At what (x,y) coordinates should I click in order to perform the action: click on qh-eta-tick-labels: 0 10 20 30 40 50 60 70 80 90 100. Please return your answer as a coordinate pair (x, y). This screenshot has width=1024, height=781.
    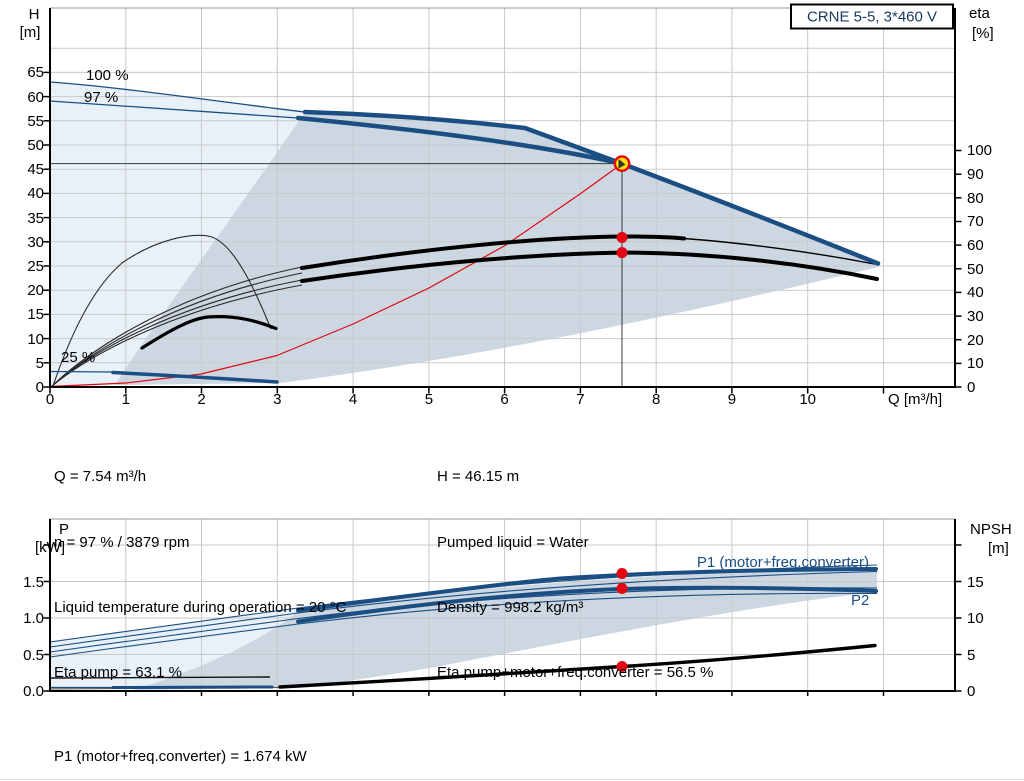
    Looking at the image, I should click on (979, 269).